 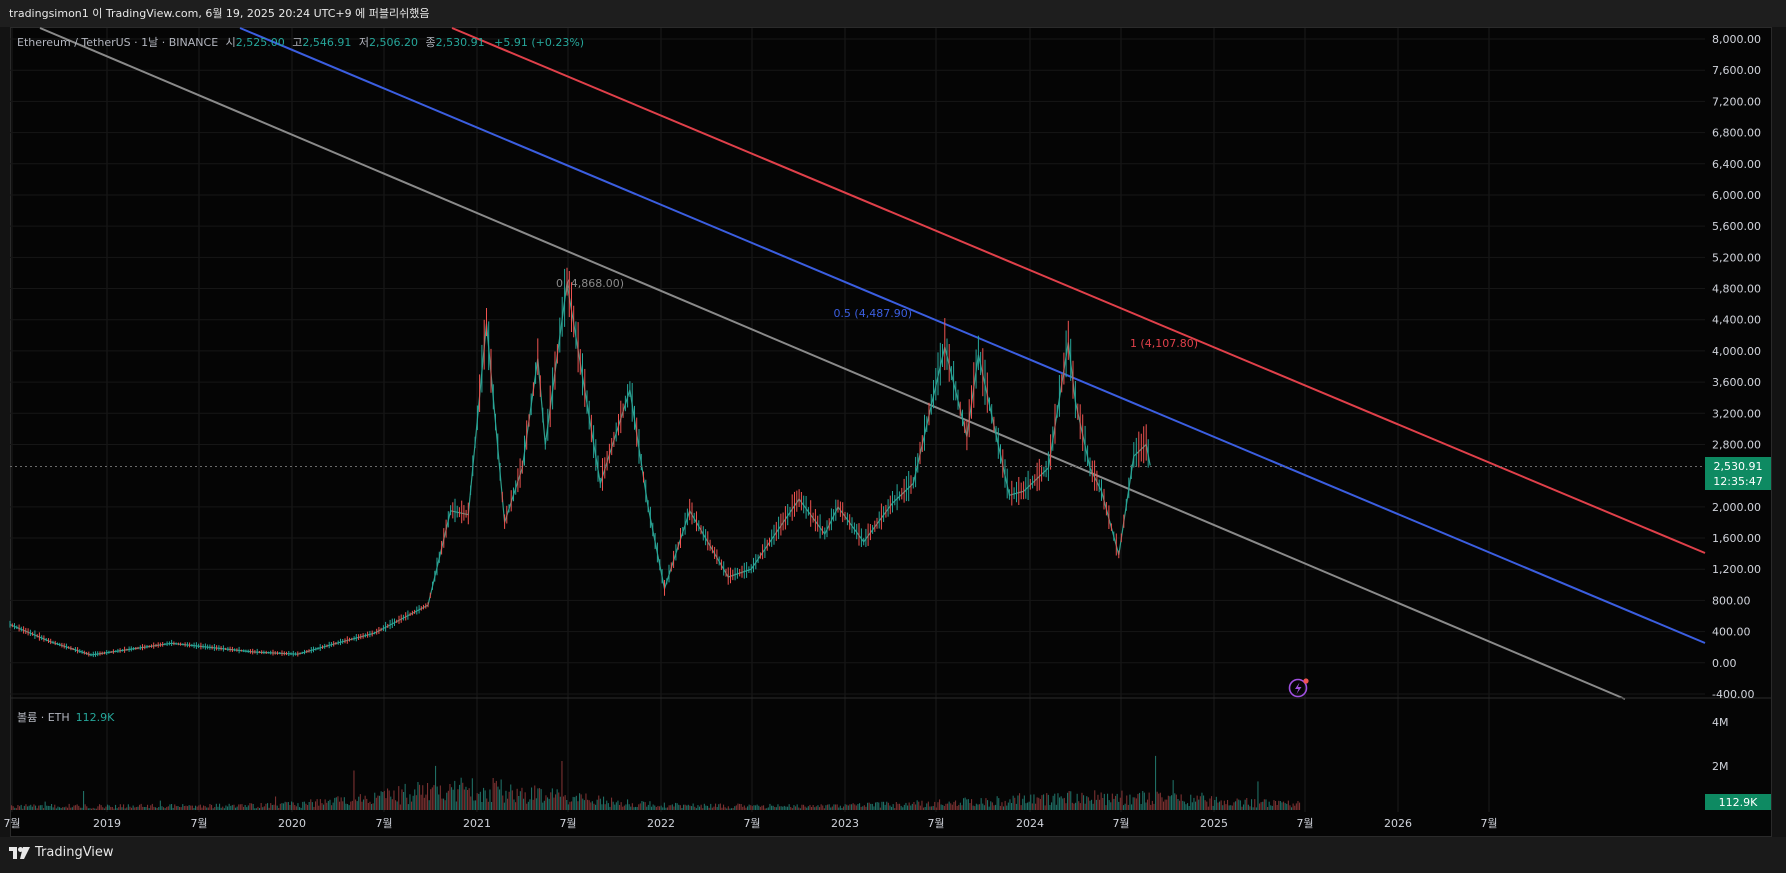 What do you see at coordinates (460, 42) in the screenshot?
I see `close-value: 2,530.91` at bounding box center [460, 42].